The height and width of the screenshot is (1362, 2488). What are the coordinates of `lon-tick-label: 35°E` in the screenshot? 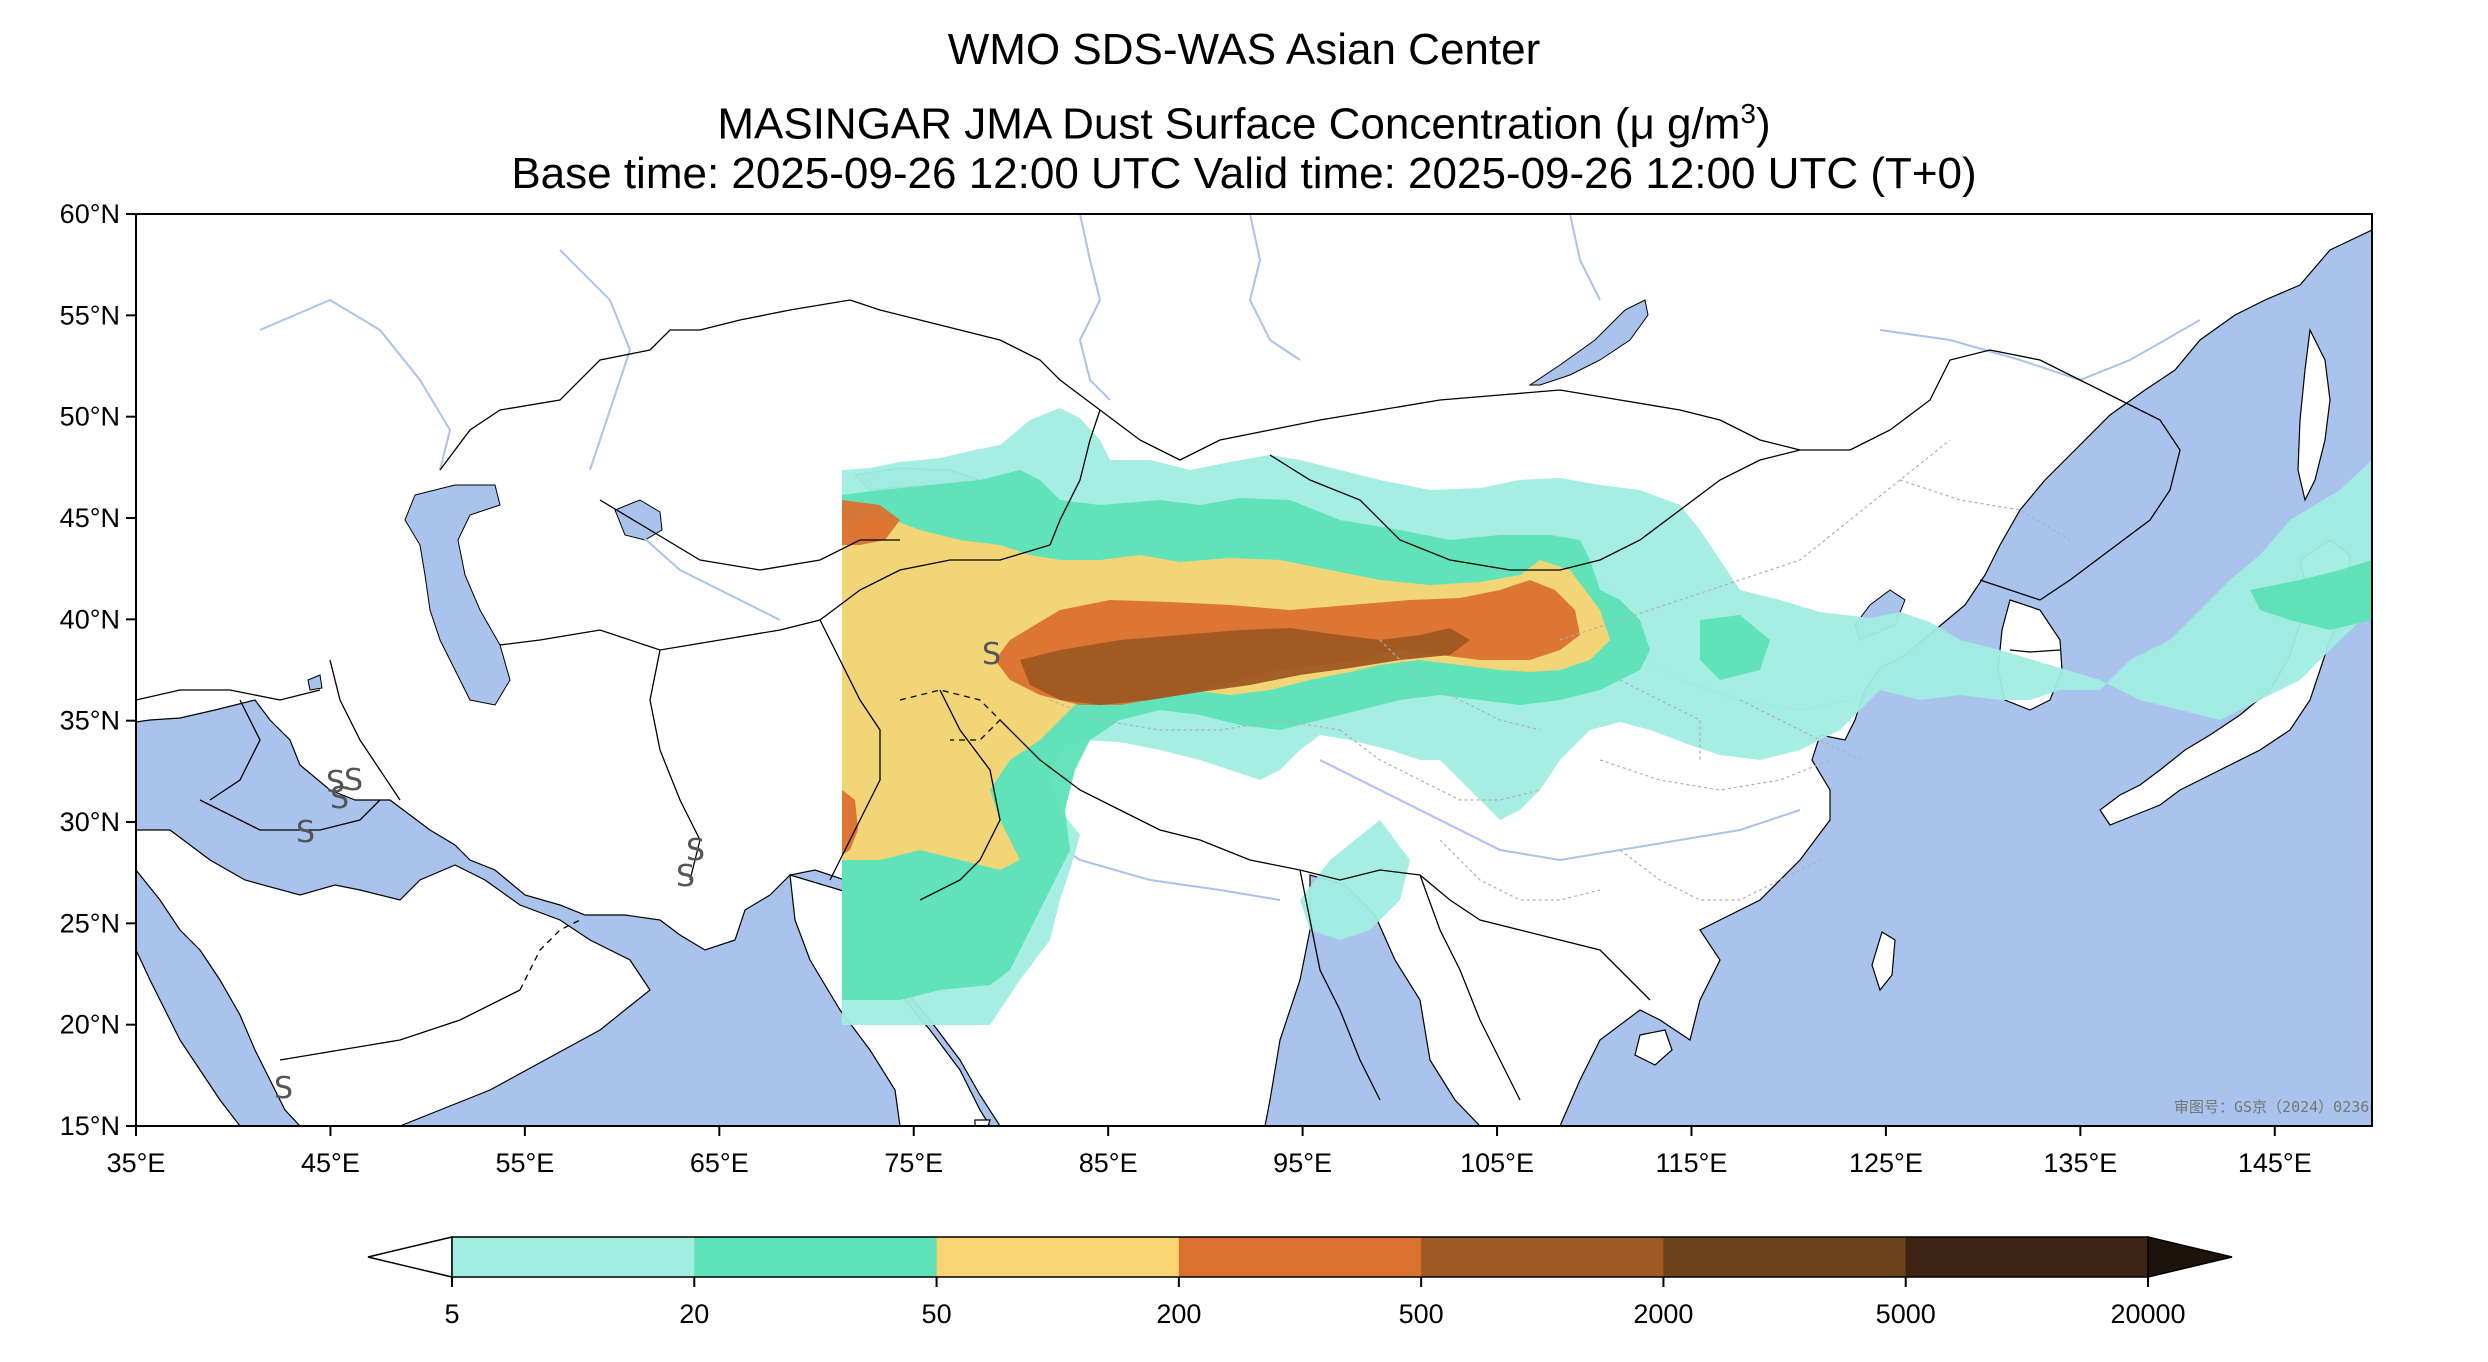 It's located at (136, 1163).